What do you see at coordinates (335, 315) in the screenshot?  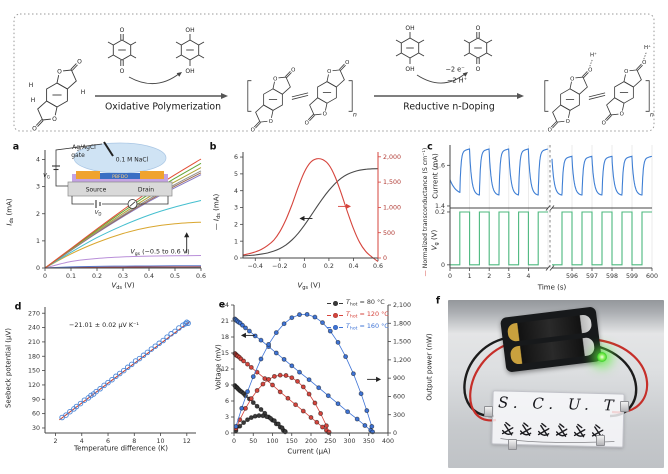 I see `legend-marker-icon` at bounding box center [335, 315].